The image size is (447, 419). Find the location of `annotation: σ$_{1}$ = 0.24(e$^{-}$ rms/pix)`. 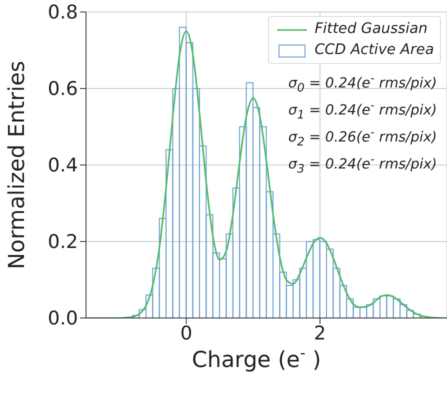

annotation: σ$_{1}$ = 0.24(e$^{-}$ rms/pix) is located at coordinates (362, 110).